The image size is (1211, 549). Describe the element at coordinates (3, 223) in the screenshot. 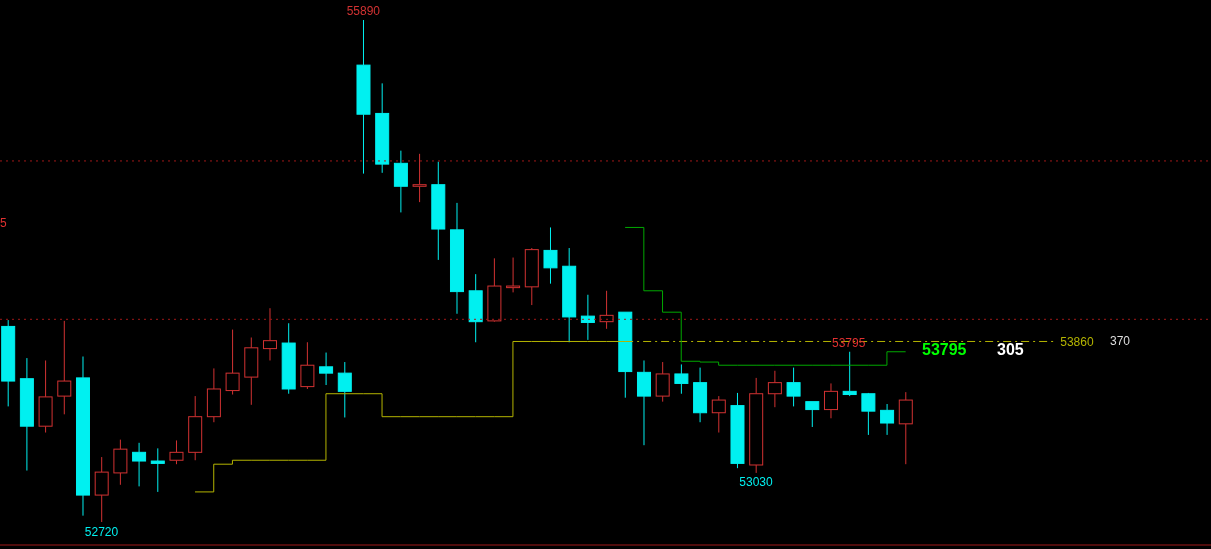

I see `annotation: 5` at that location.